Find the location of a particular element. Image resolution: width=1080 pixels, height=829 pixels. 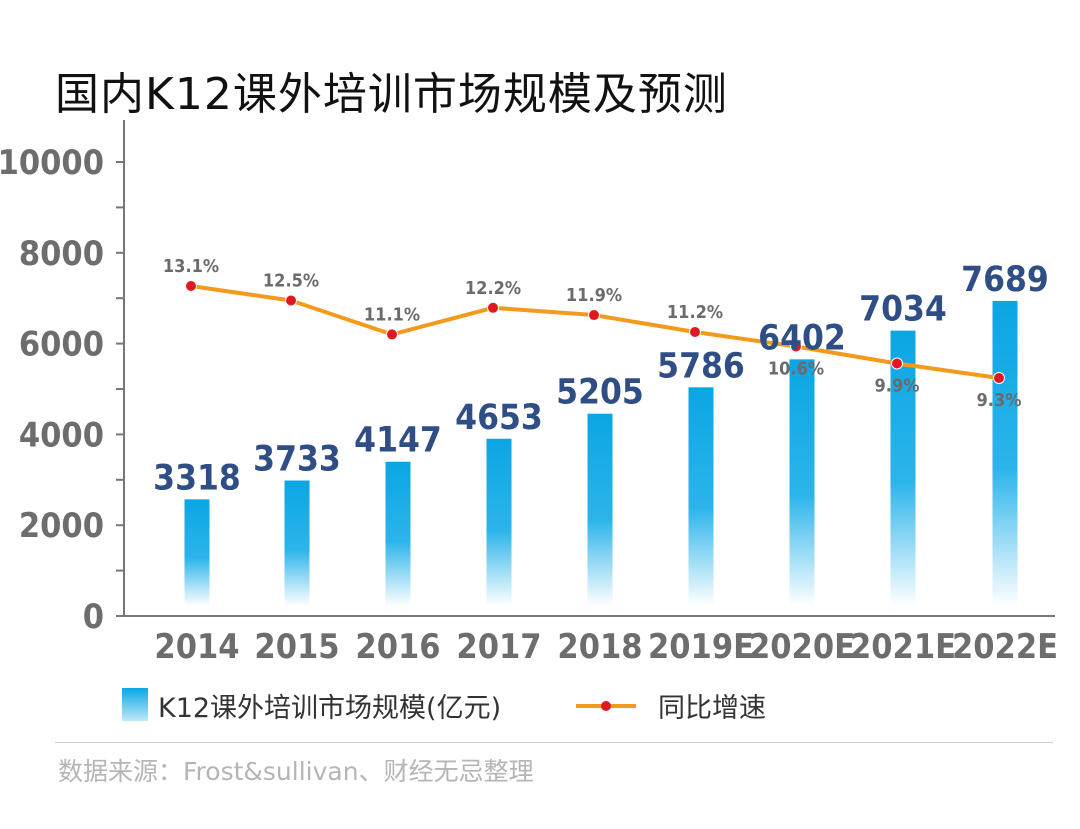

x-tick-label: 2021E is located at coordinates (903, 647).